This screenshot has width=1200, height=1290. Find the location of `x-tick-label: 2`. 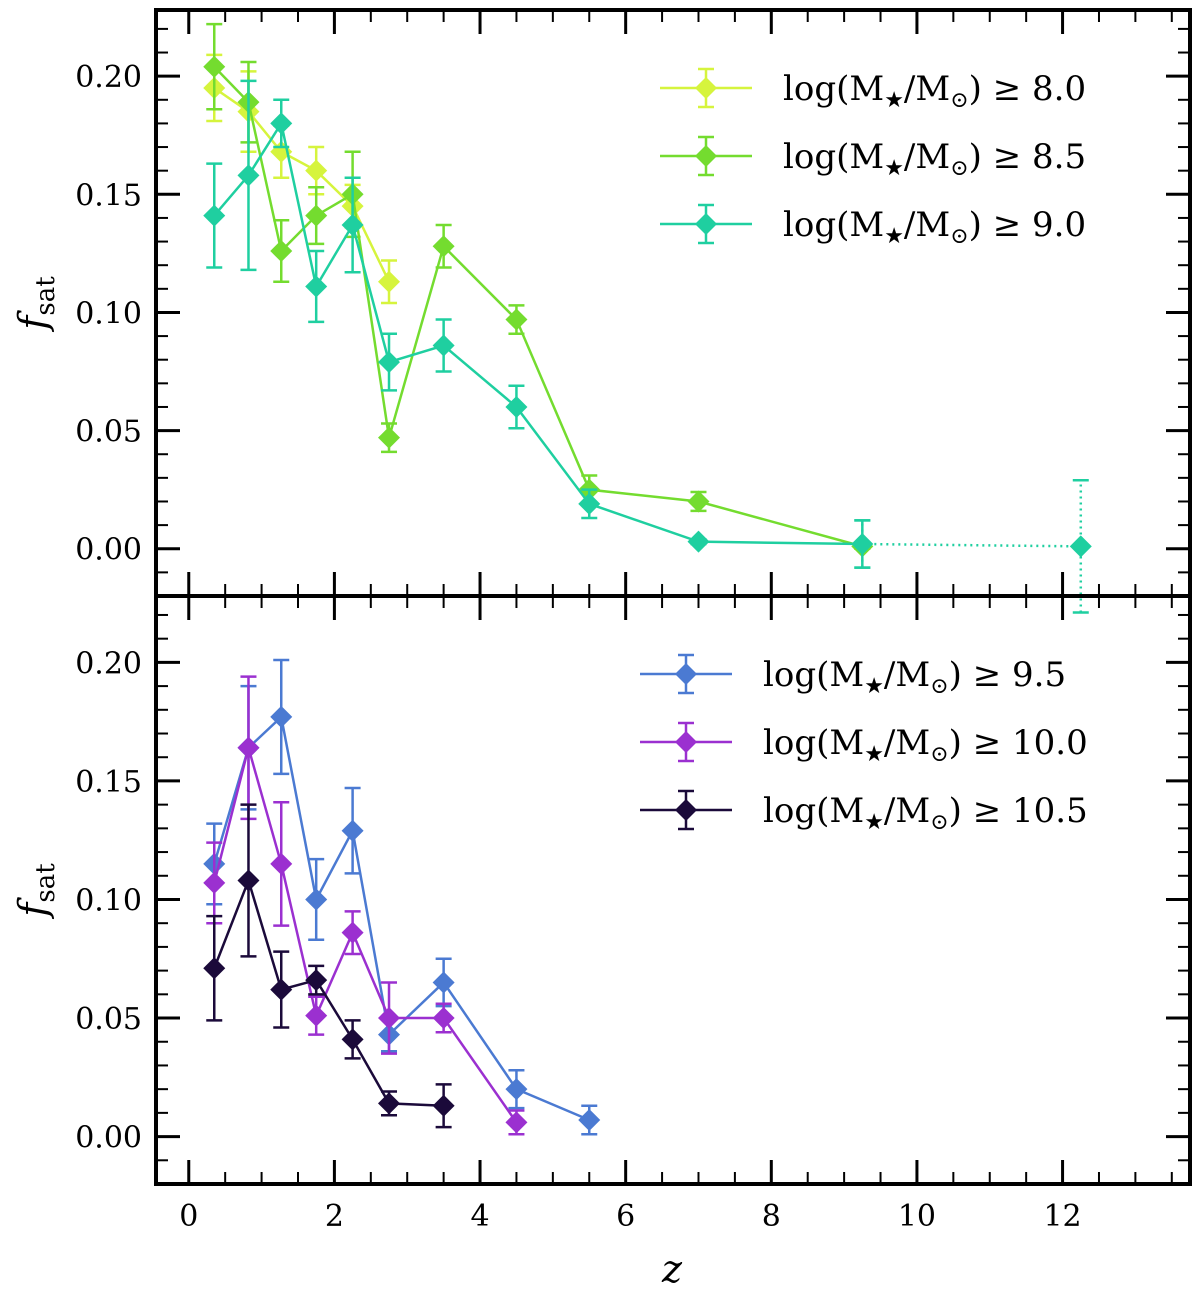

x-tick-label: 2 is located at coordinates (334, 1216).